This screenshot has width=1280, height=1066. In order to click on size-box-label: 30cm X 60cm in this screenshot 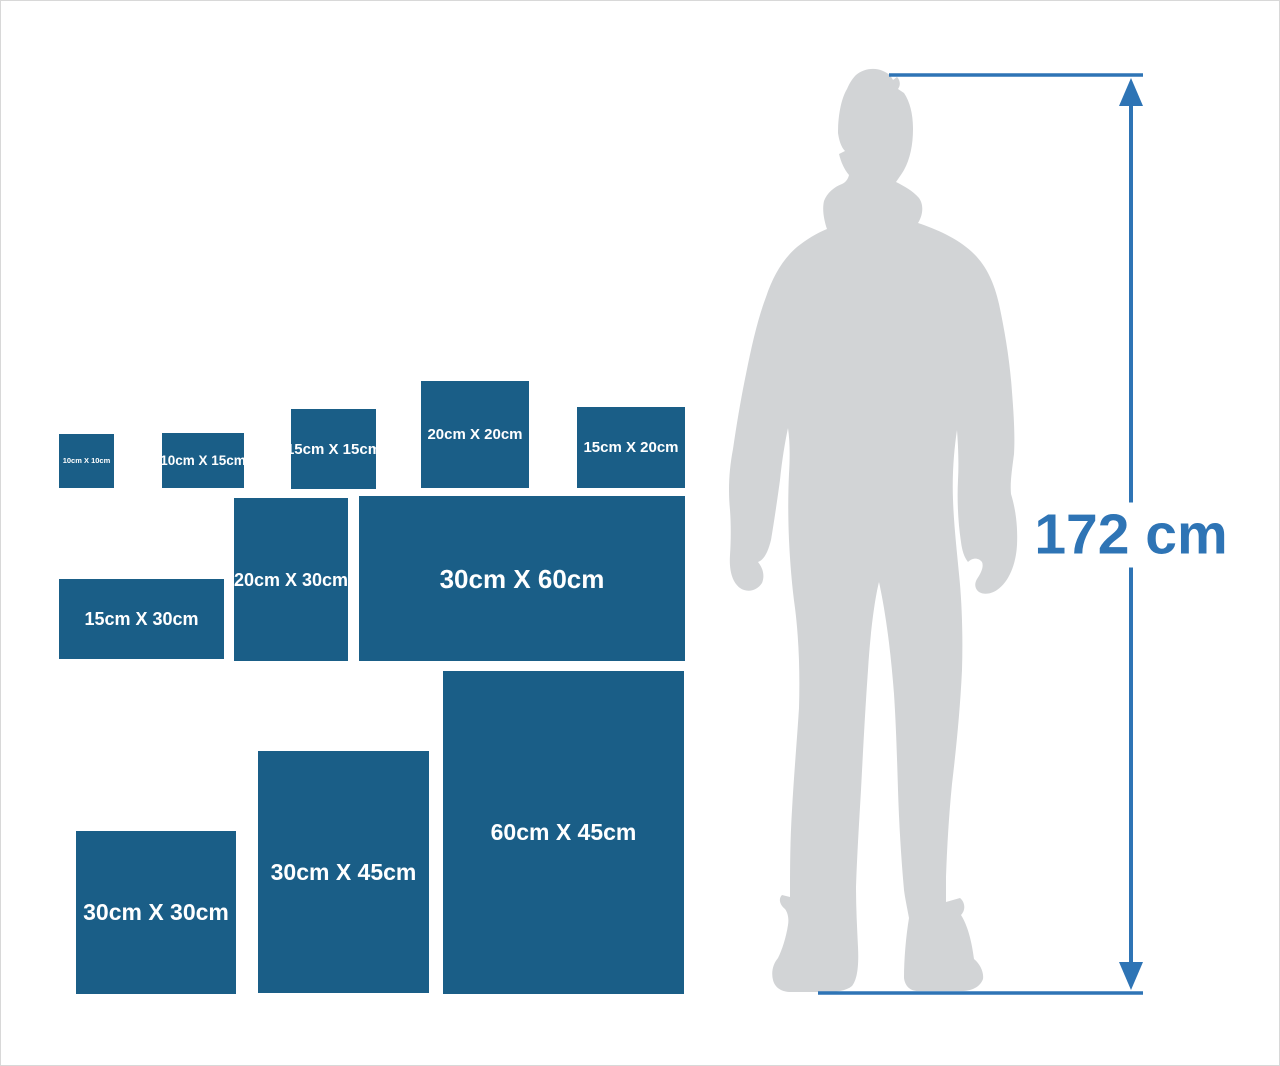, I will do `click(522, 578)`.